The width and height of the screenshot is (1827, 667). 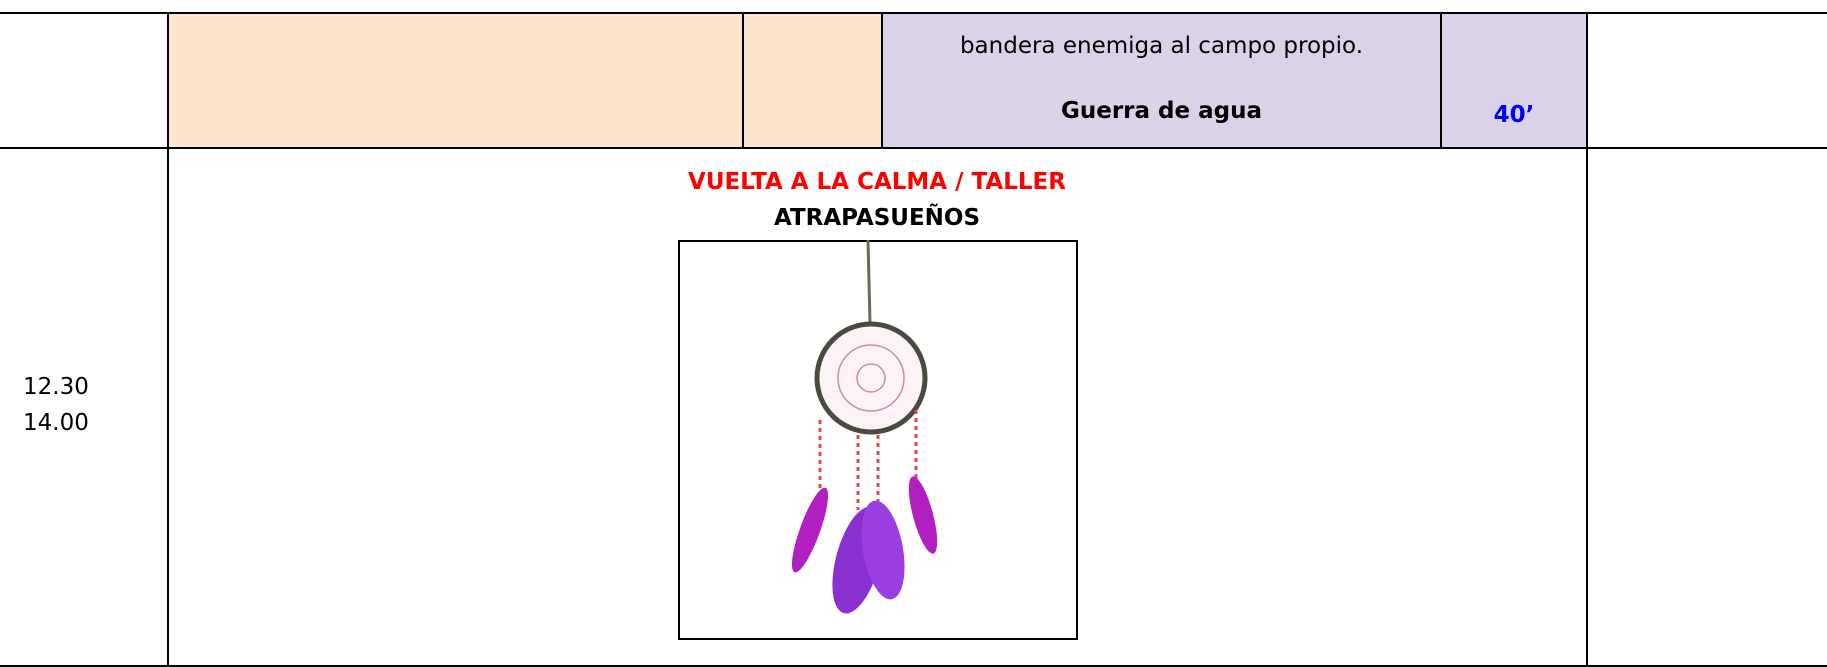 I want to click on time: 12.30, so click(x=56, y=387).